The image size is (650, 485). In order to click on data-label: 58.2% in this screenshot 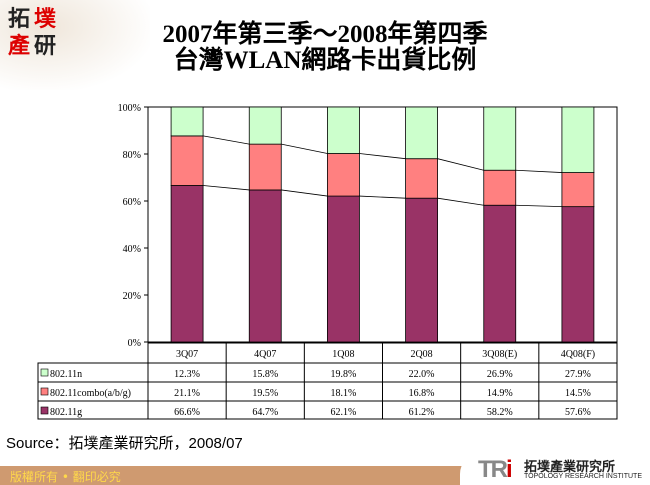, I will do `click(500, 412)`.